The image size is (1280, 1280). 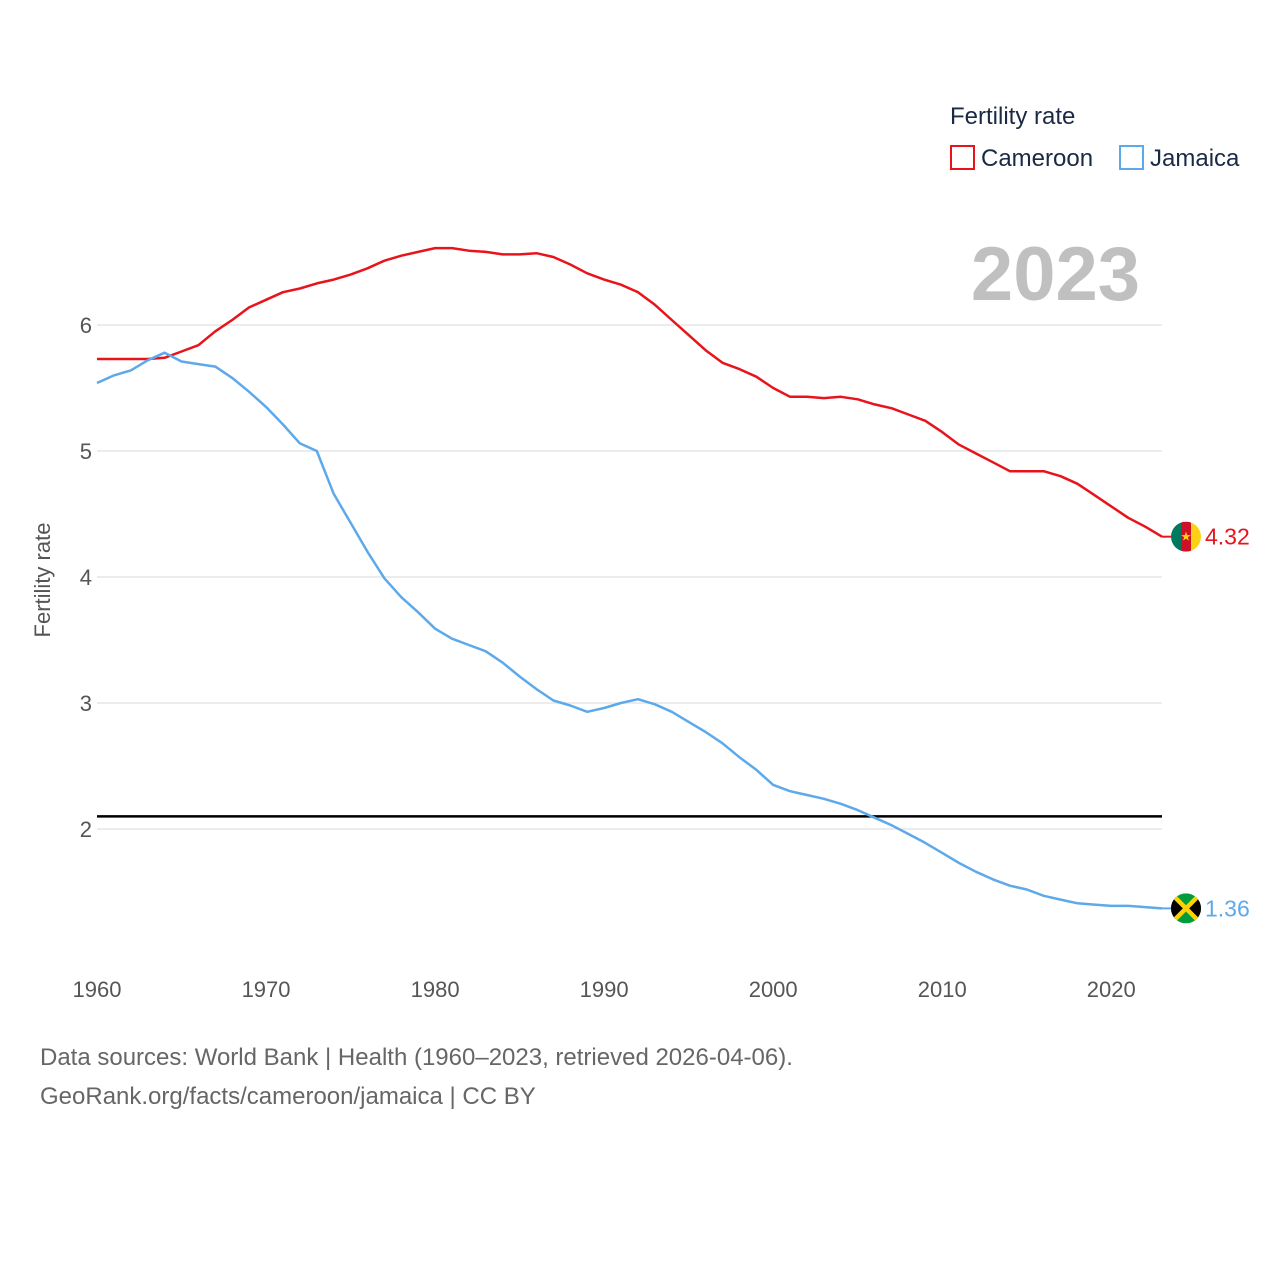 I want to click on year-label: 2023, so click(x=1055, y=274).